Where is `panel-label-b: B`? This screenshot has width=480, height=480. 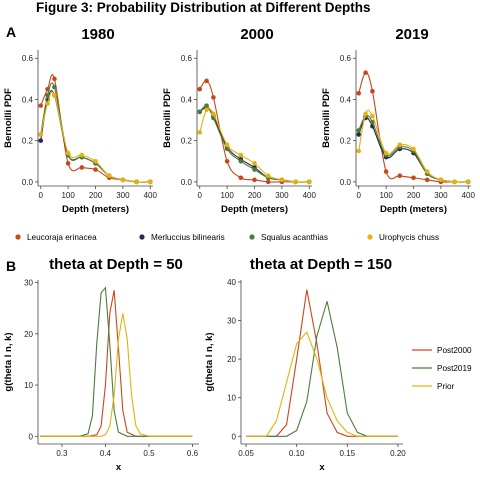
panel-label-b: B is located at coordinates (11, 266).